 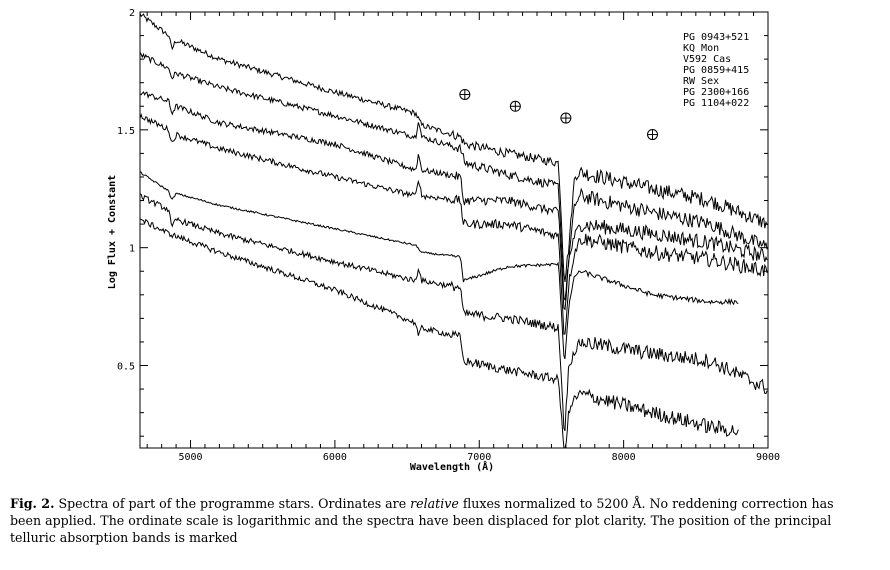 I want to click on legend-entry: V592 Cas, so click(x=707, y=59).